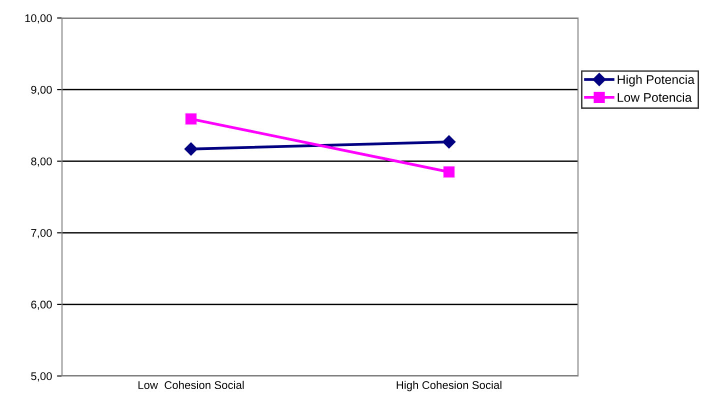 The image size is (720, 408). I want to click on legend-label: Low Potencia, so click(655, 97).